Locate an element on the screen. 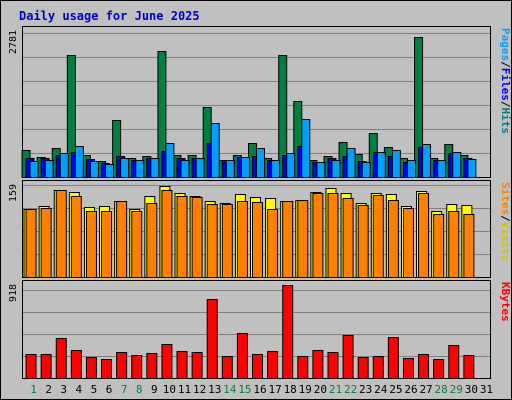  x-tick-day-11: 11 is located at coordinates (184, 389).